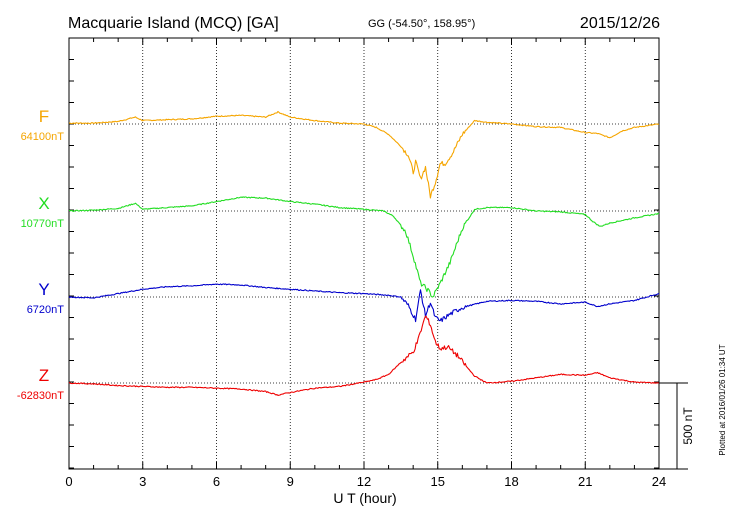 This screenshot has width=730, height=520. I want to click on series-line-f, so click(364, 154).